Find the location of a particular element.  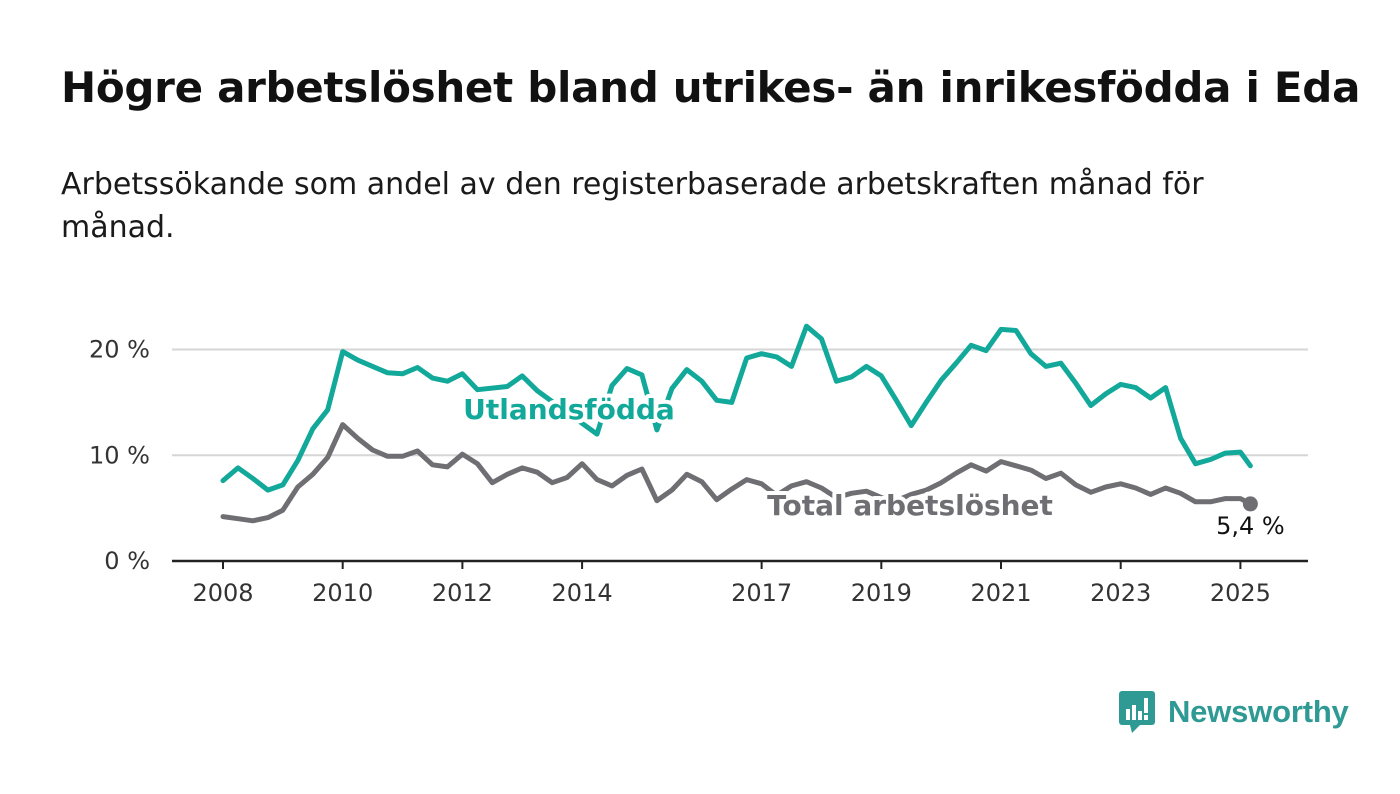

gridlines is located at coordinates (740, 402).